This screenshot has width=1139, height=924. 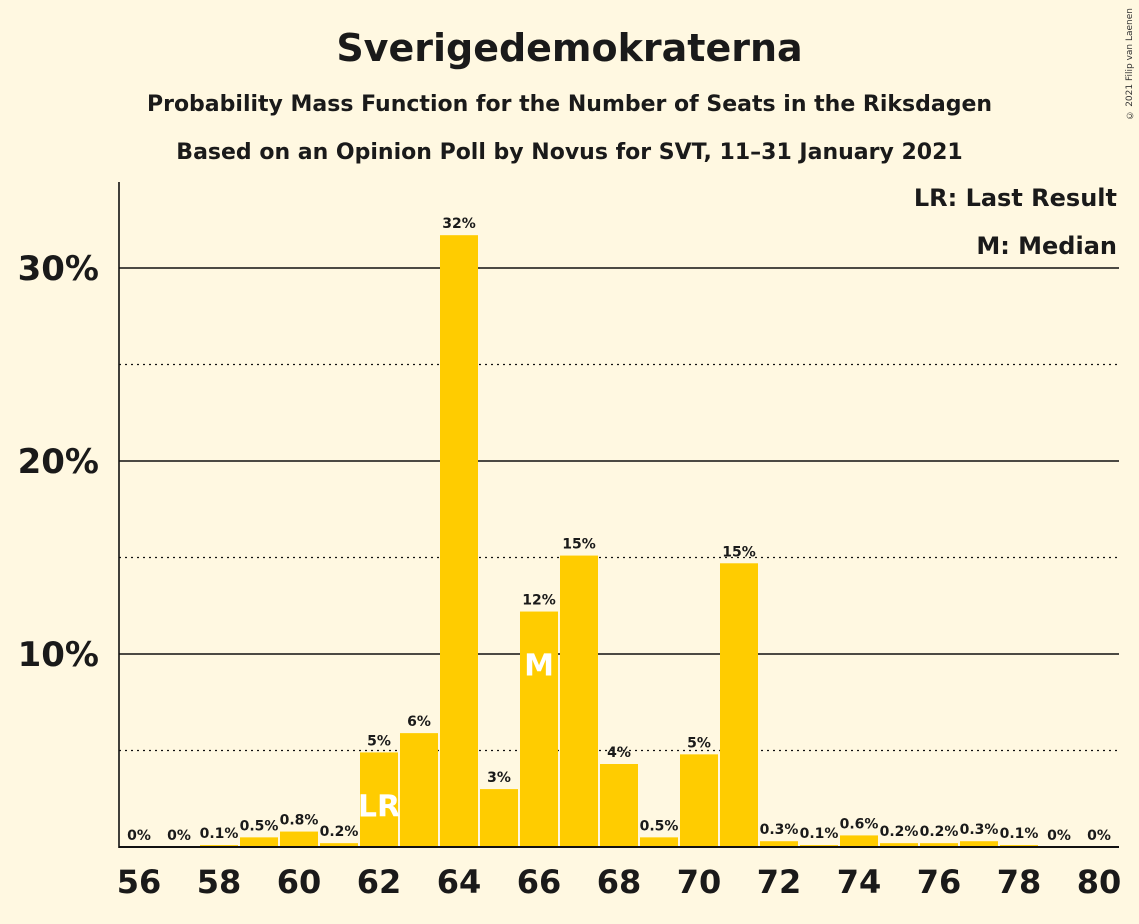 What do you see at coordinates (1099, 882) in the screenshot?
I see `x-tick-label: 80` at bounding box center [1099, 882].